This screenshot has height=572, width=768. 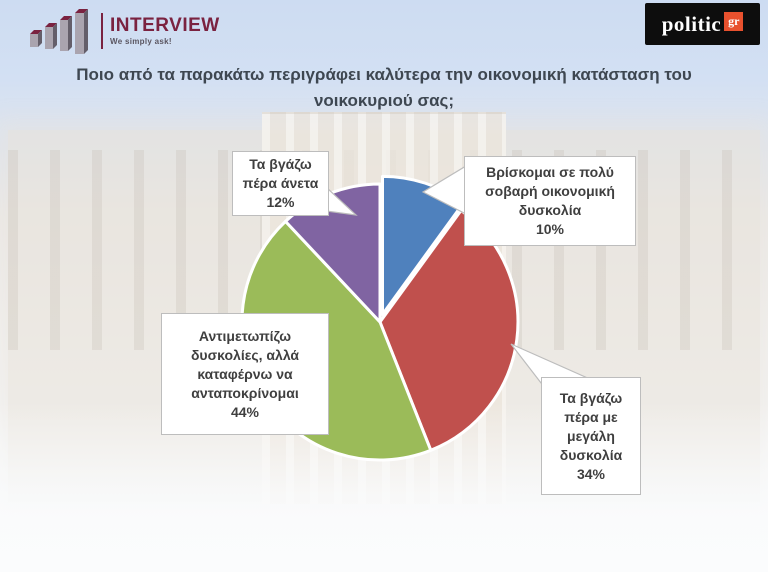 I want to click on interview-logo-tagline: We simply ask!, so click(x=141, y=41).